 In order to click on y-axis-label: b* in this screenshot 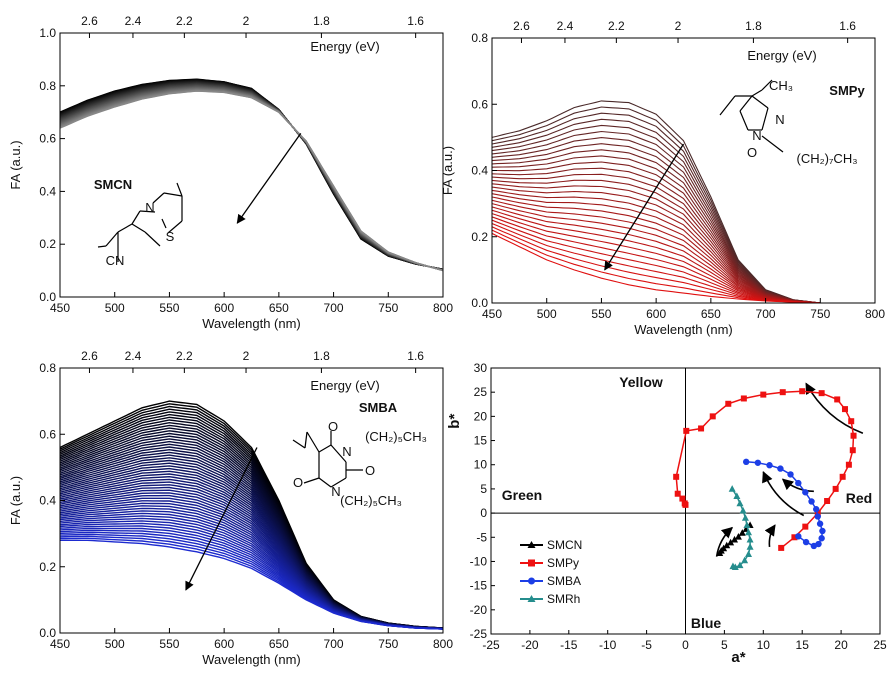, I will do `click(454, 421)`.